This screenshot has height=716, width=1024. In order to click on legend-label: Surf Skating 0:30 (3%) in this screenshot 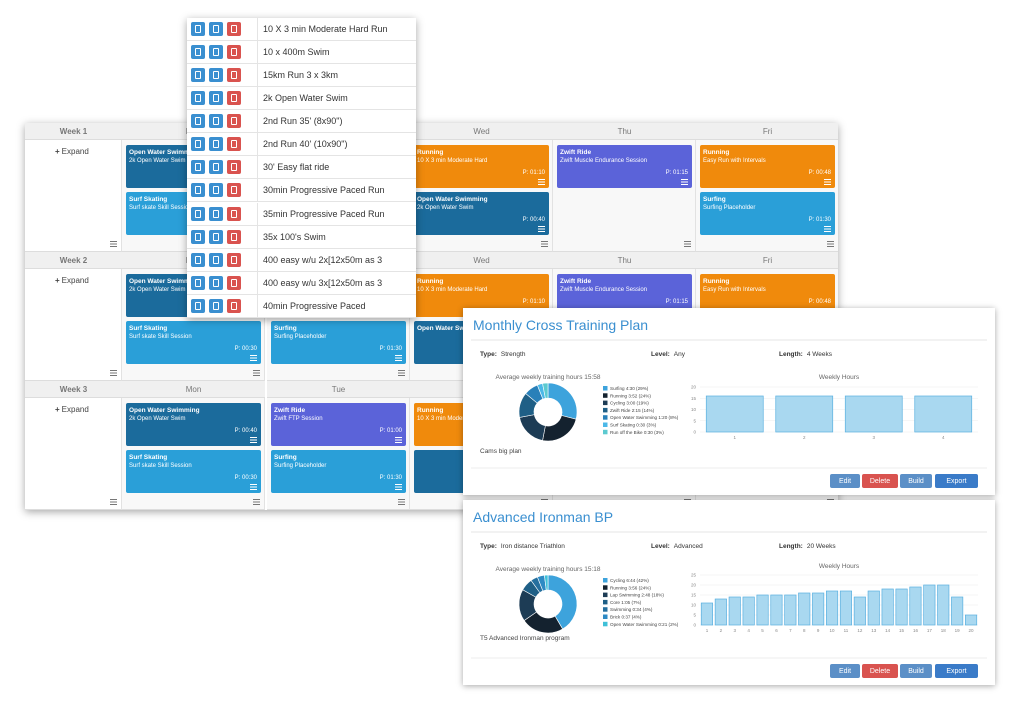, I will do `click(633, 425)`.